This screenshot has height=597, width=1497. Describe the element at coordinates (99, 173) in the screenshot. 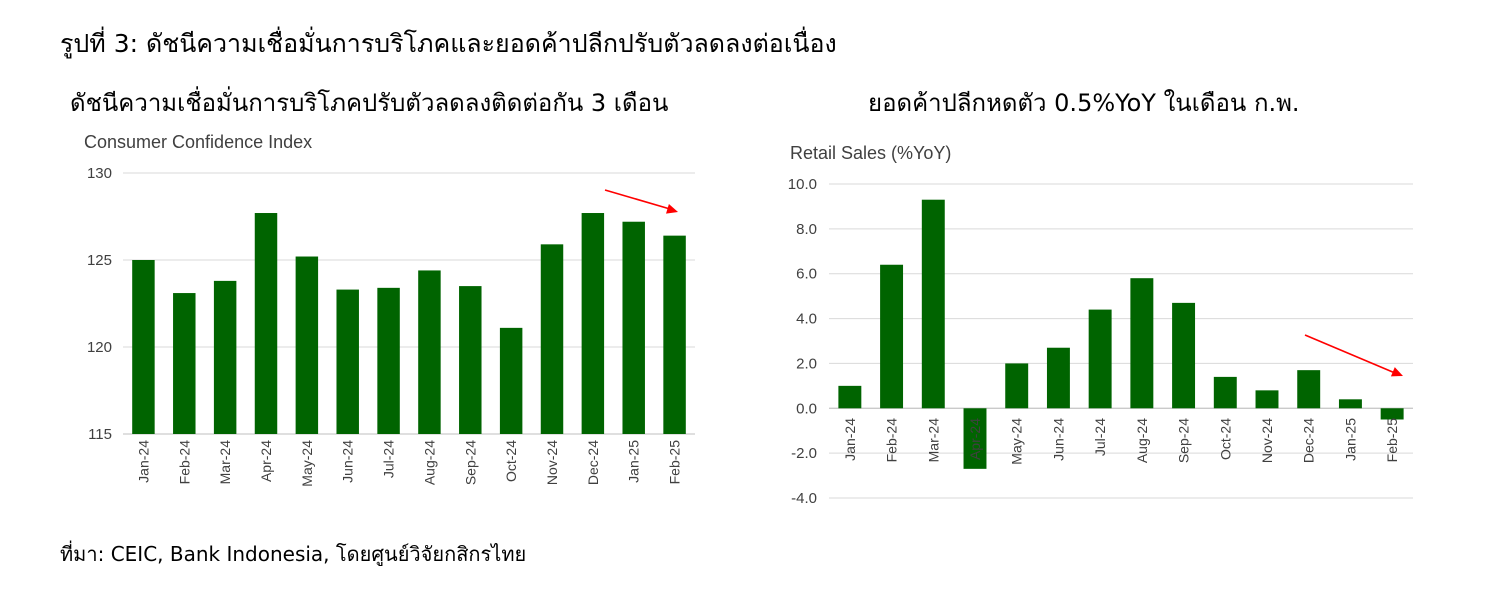

I see `y-tick-label: 130` at that location.